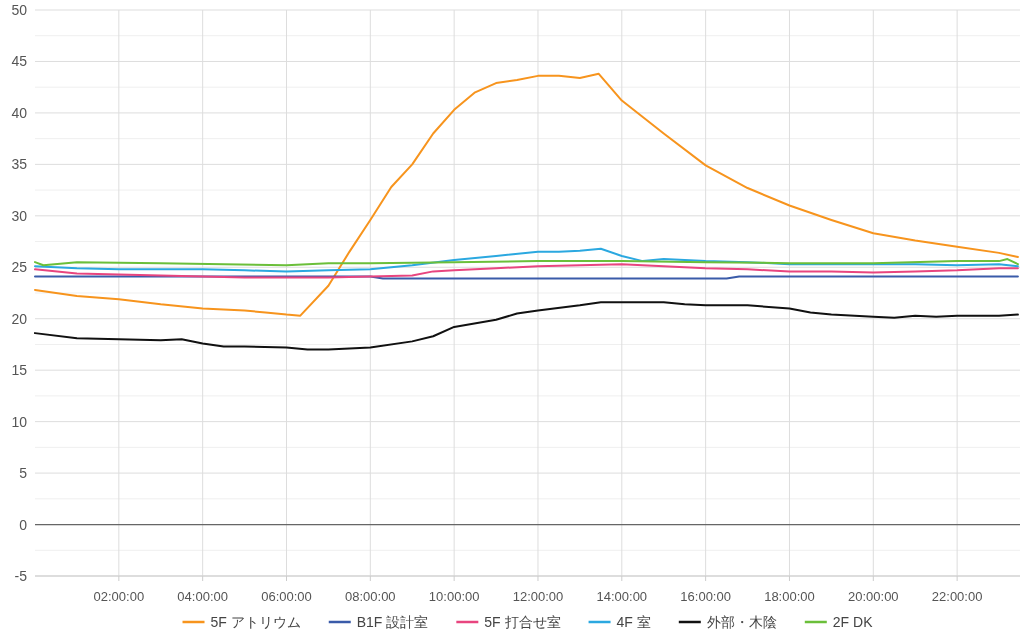 This screenshot has height=640, width=1024. What do you see at coordinates (741, 622) in the screenshot?
I see `legend-label: 外部・木陰` at bounding box center [741, 622].